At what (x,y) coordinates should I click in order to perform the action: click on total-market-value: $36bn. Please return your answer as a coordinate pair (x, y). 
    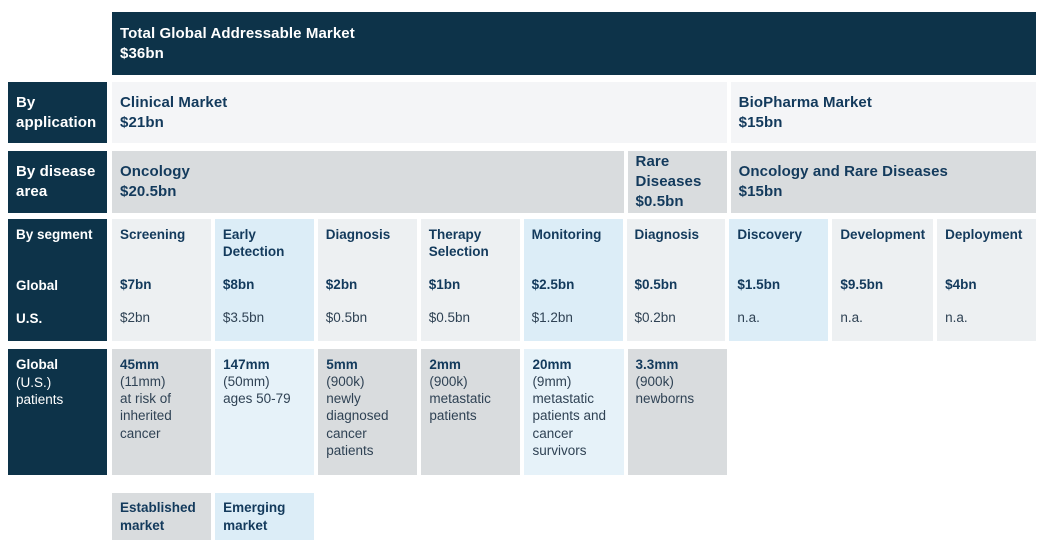
    Looking at the image, I should click on (142, 53).